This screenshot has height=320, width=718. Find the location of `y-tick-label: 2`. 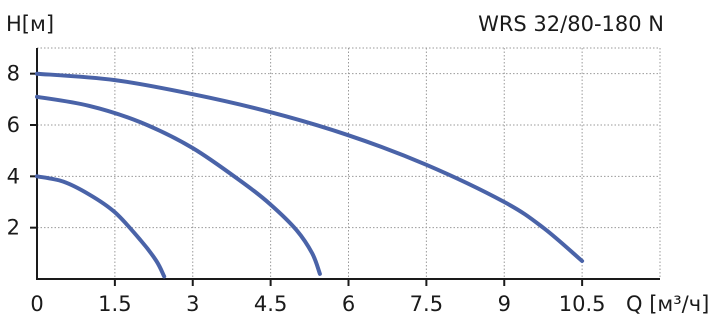

y-tick-label: 2 is located at coordinates (13, 228).